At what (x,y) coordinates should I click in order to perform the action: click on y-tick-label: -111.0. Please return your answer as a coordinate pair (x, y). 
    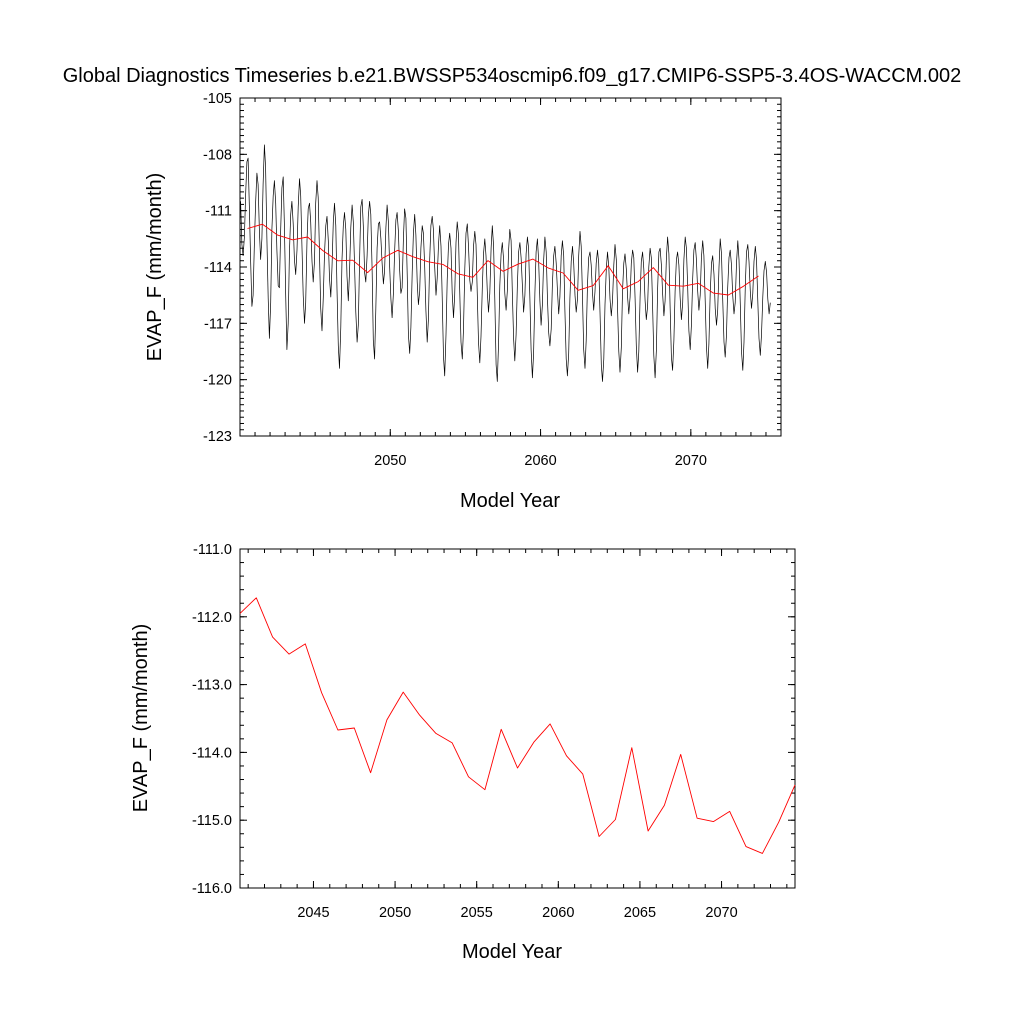
    Looking at the image, I should click on (212, 550).